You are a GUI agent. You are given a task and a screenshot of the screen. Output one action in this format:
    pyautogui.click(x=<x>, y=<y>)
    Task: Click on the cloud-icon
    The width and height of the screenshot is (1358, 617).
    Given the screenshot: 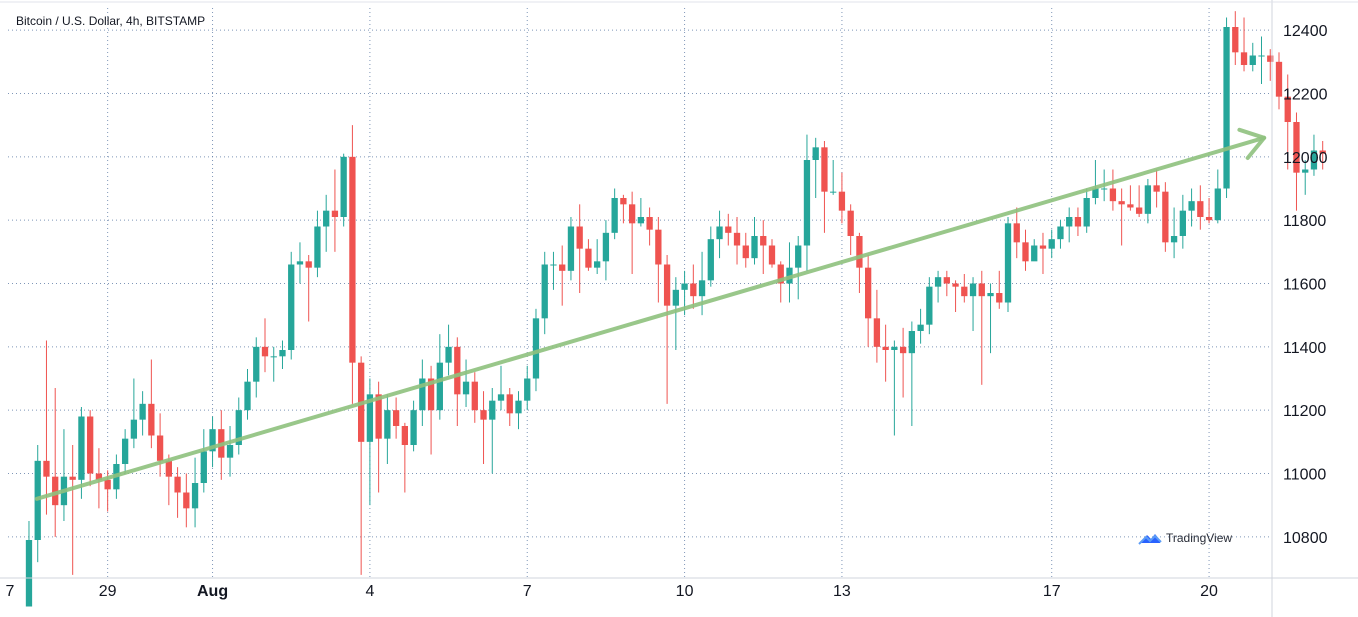 What is the action you would take?
    pyautogui.click(x=1150, y=539)
    